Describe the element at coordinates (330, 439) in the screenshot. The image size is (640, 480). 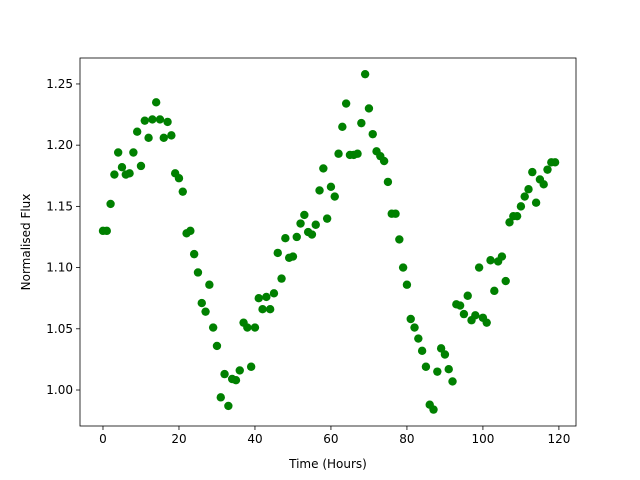
I see `x-tick-label: 60` at that location.